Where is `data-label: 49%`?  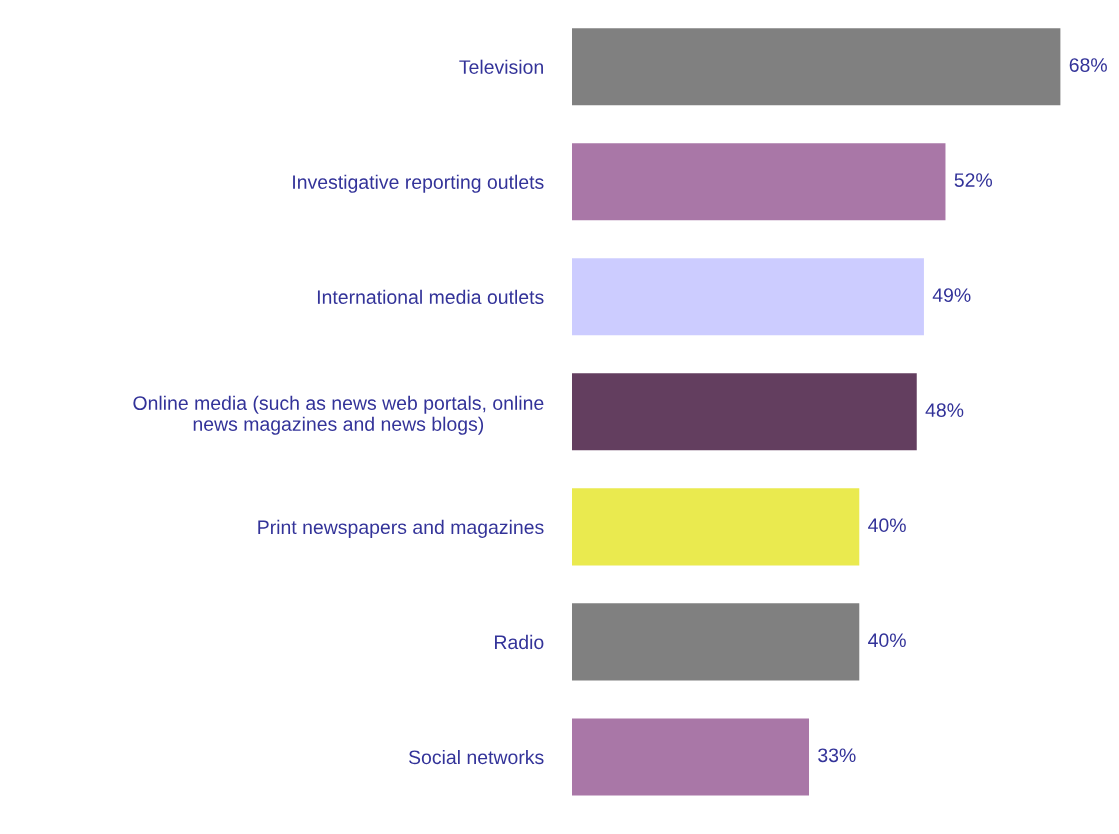 data-label: 49% is located at coordinates (951, 295).